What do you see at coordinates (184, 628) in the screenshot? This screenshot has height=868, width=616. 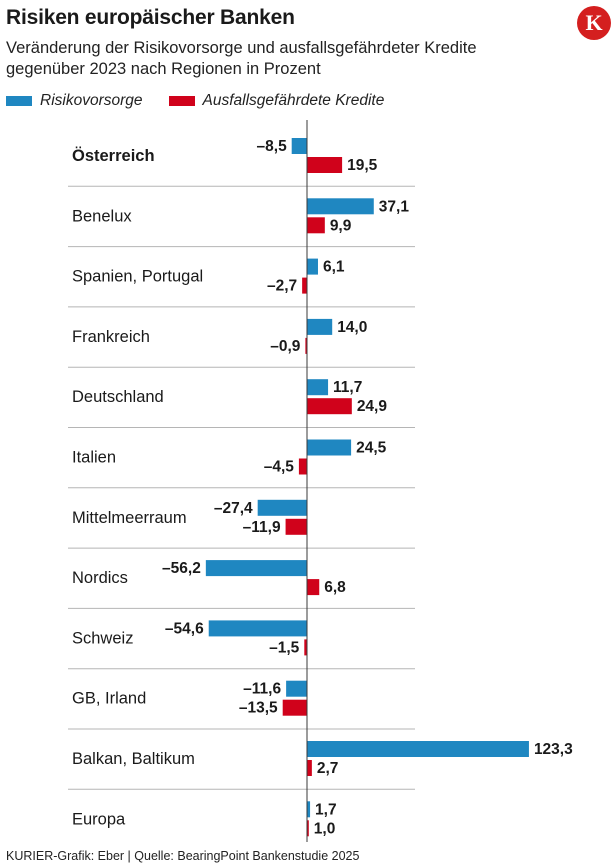 I see `data-label: –54,6` at bounding box center [184, 628].